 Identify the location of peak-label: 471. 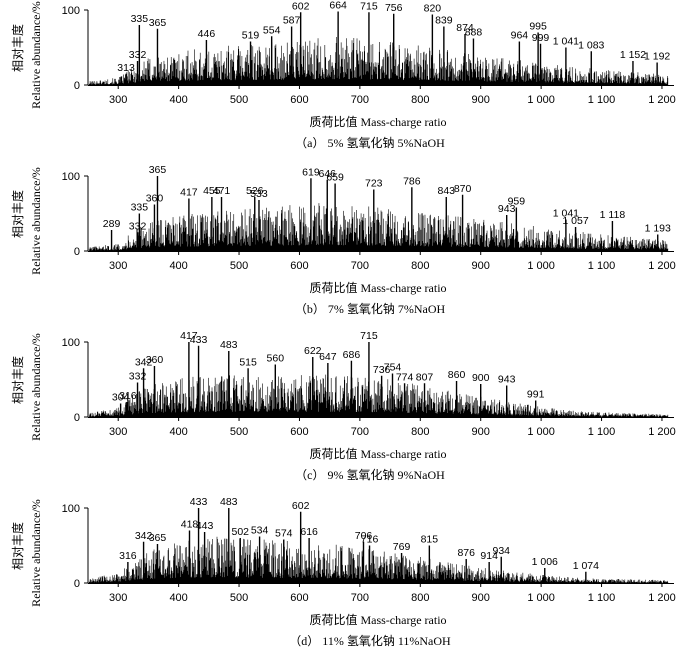
(222, 191).